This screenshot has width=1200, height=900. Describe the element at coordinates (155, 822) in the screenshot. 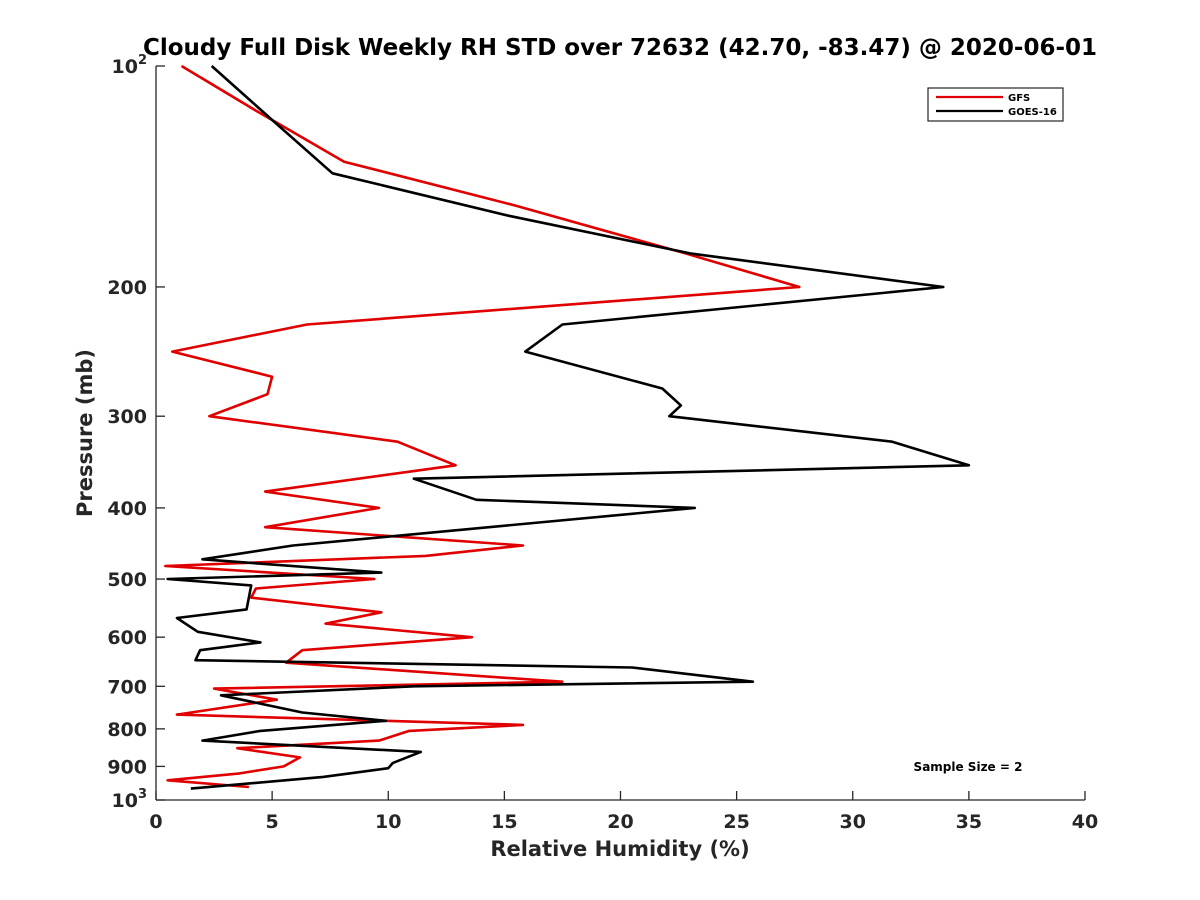

I see `x-tick-label: 0` at that location.